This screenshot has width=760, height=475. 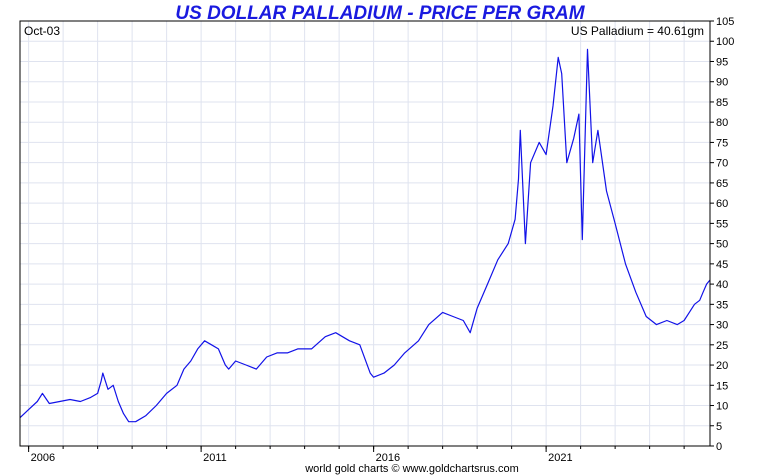 I want to click on y-tick-label: 45, so click(x=722, y=265).